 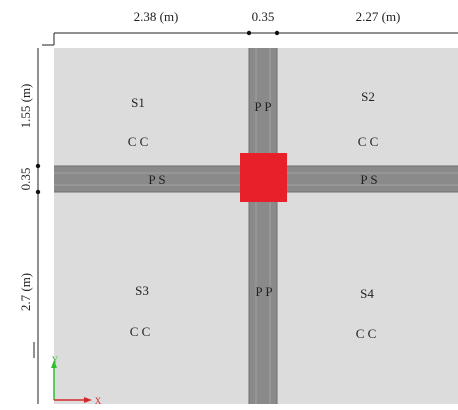 What do you see at coordinates (25, 106) in the screenshot?
I see `dim-left-top: 1.55 (m)` at bounding box center [25, 106].